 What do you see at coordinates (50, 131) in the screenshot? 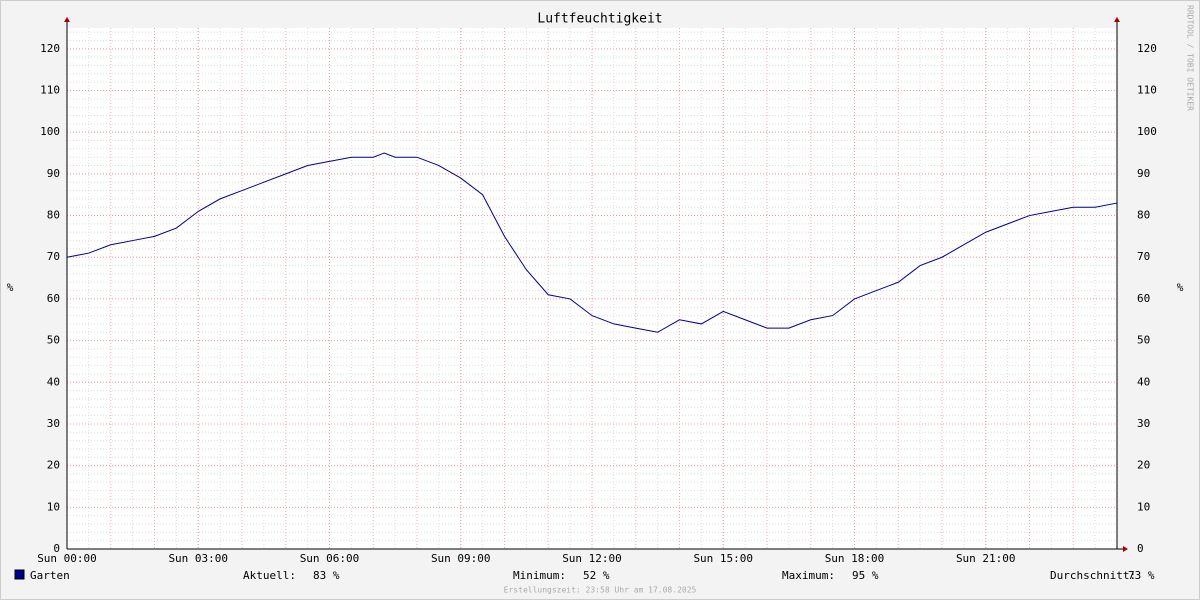
I see `y-tick-label: 100` at bounding box center [50, 131].